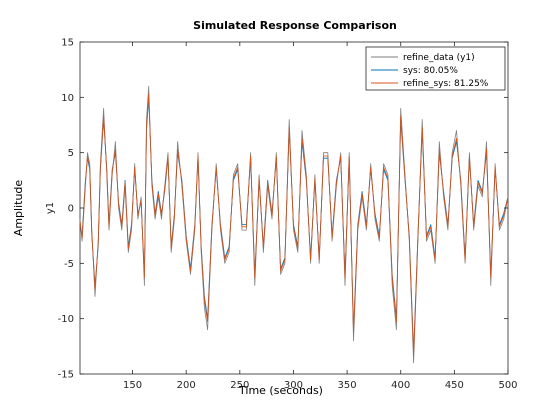 The width and height of the screenshot is (560, 420). I want to click on y-tick-label: 0, so click(71, 209).